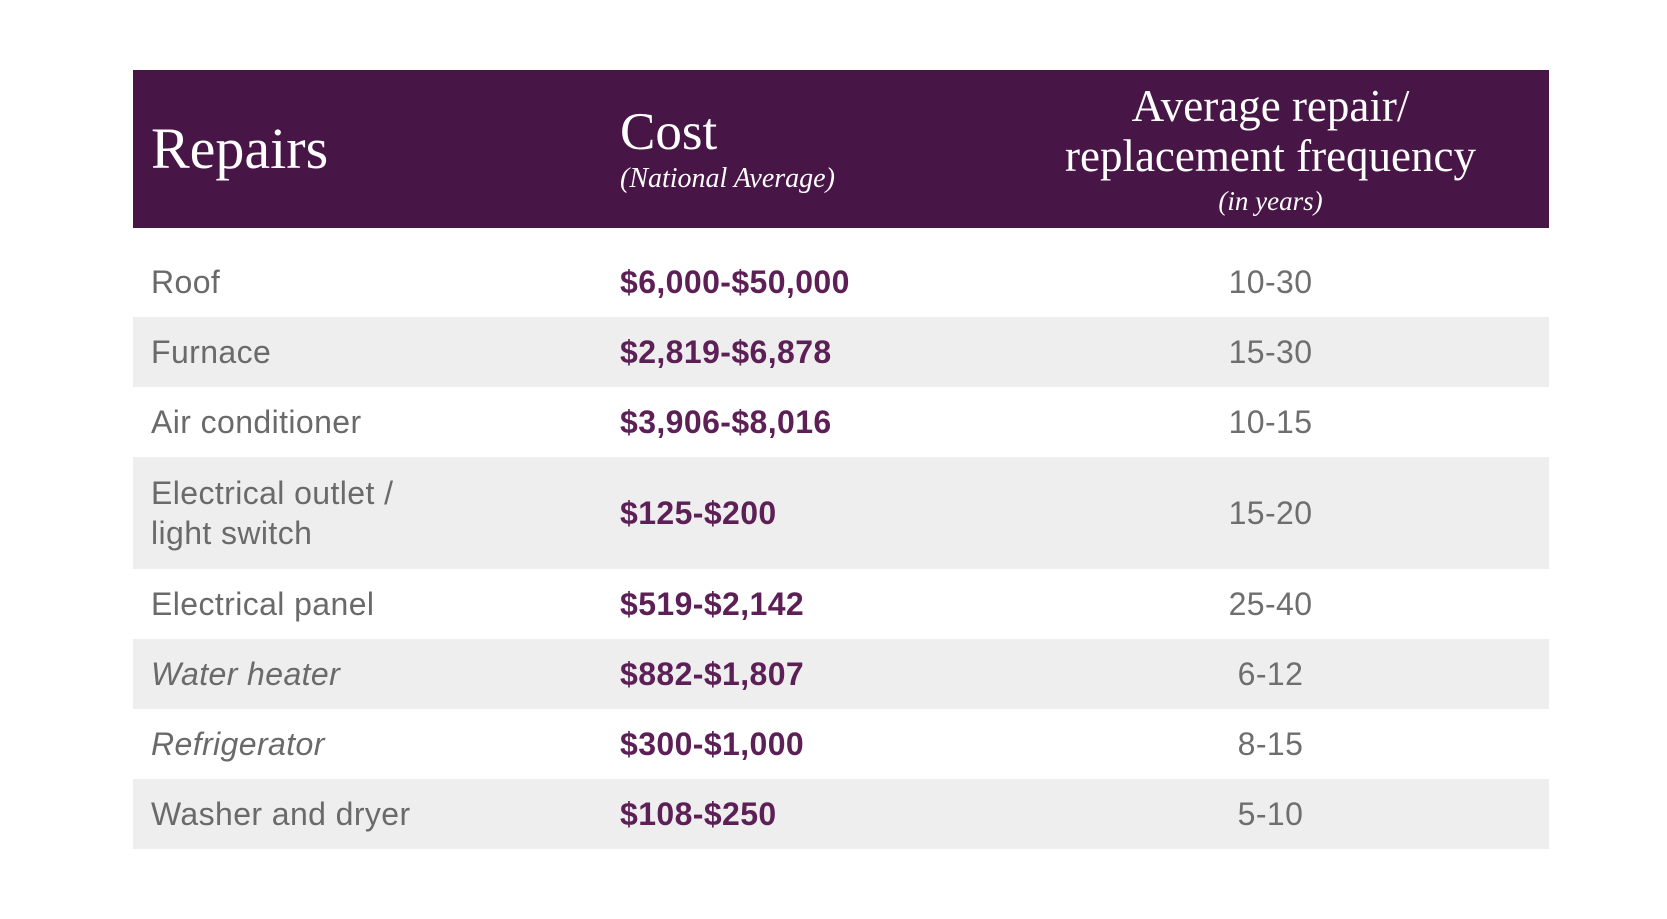 Image resolution: width=1667 pixels, height=919 pixels. What do you see at coordinates (712, 743) in the screenshot?
I see `cost-value-cell: $300-$1,000` at bounding box center [712, 743].